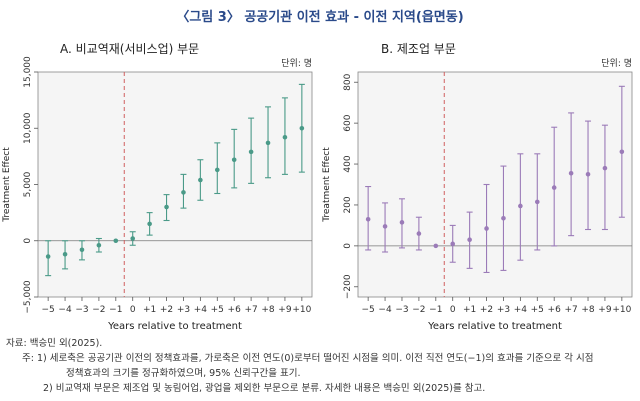 This screenshot has width=640, height=401. Describe the element at coordinates (28, 72) in the screenshot. I see `y-tick-label: 15,000` at that location.